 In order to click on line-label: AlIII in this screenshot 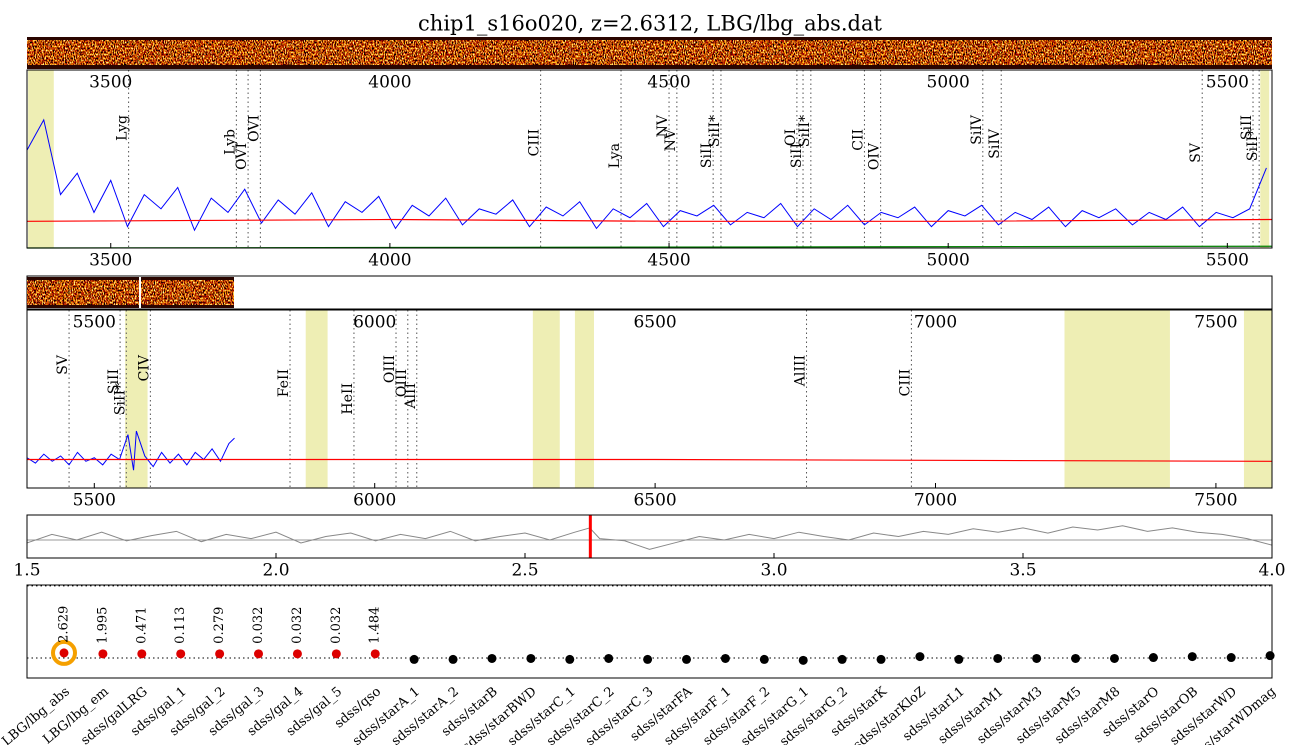, I will do `click(801, 371)`.